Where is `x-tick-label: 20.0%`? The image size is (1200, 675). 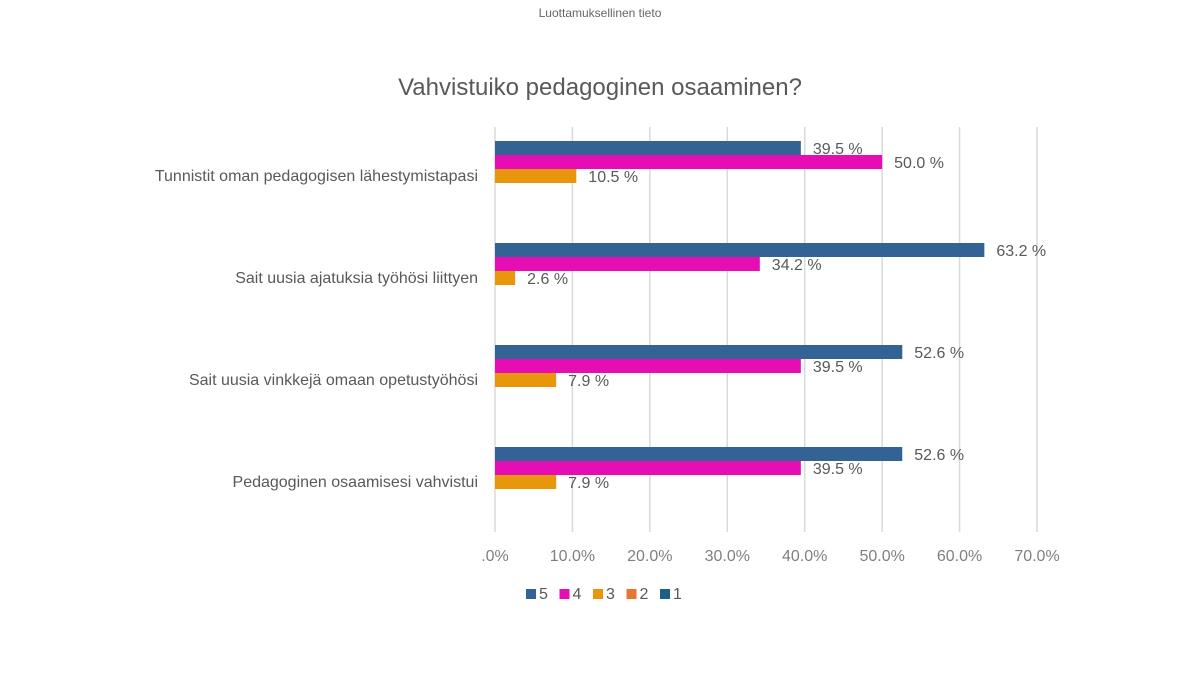
x-tick-label: 20.0% is located at coordinates (649, 556).